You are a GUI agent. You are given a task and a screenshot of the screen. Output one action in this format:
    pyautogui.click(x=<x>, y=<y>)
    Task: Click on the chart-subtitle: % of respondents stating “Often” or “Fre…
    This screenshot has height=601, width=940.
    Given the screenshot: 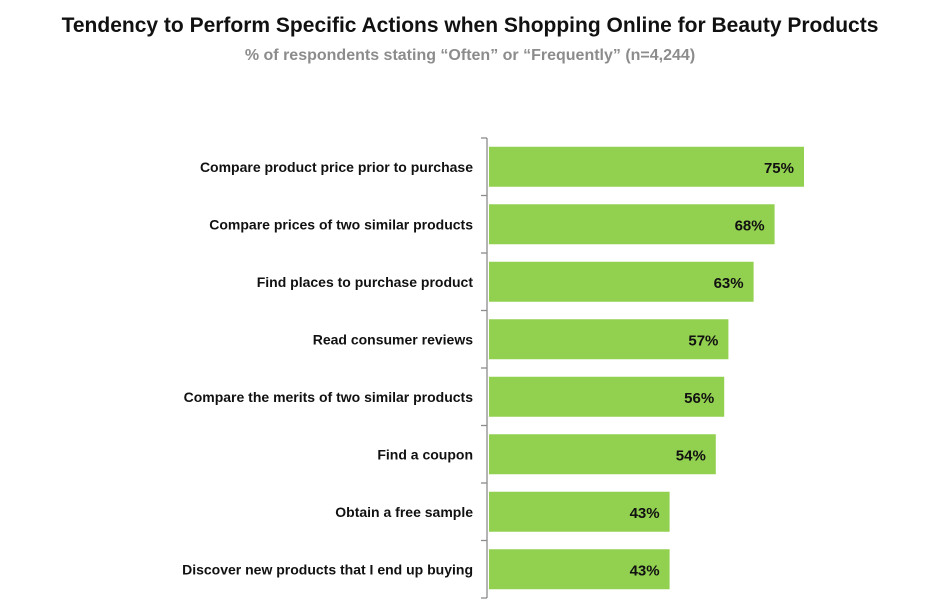 What is the action you would take?
    pyautogui.click(x=470, y=55)
    